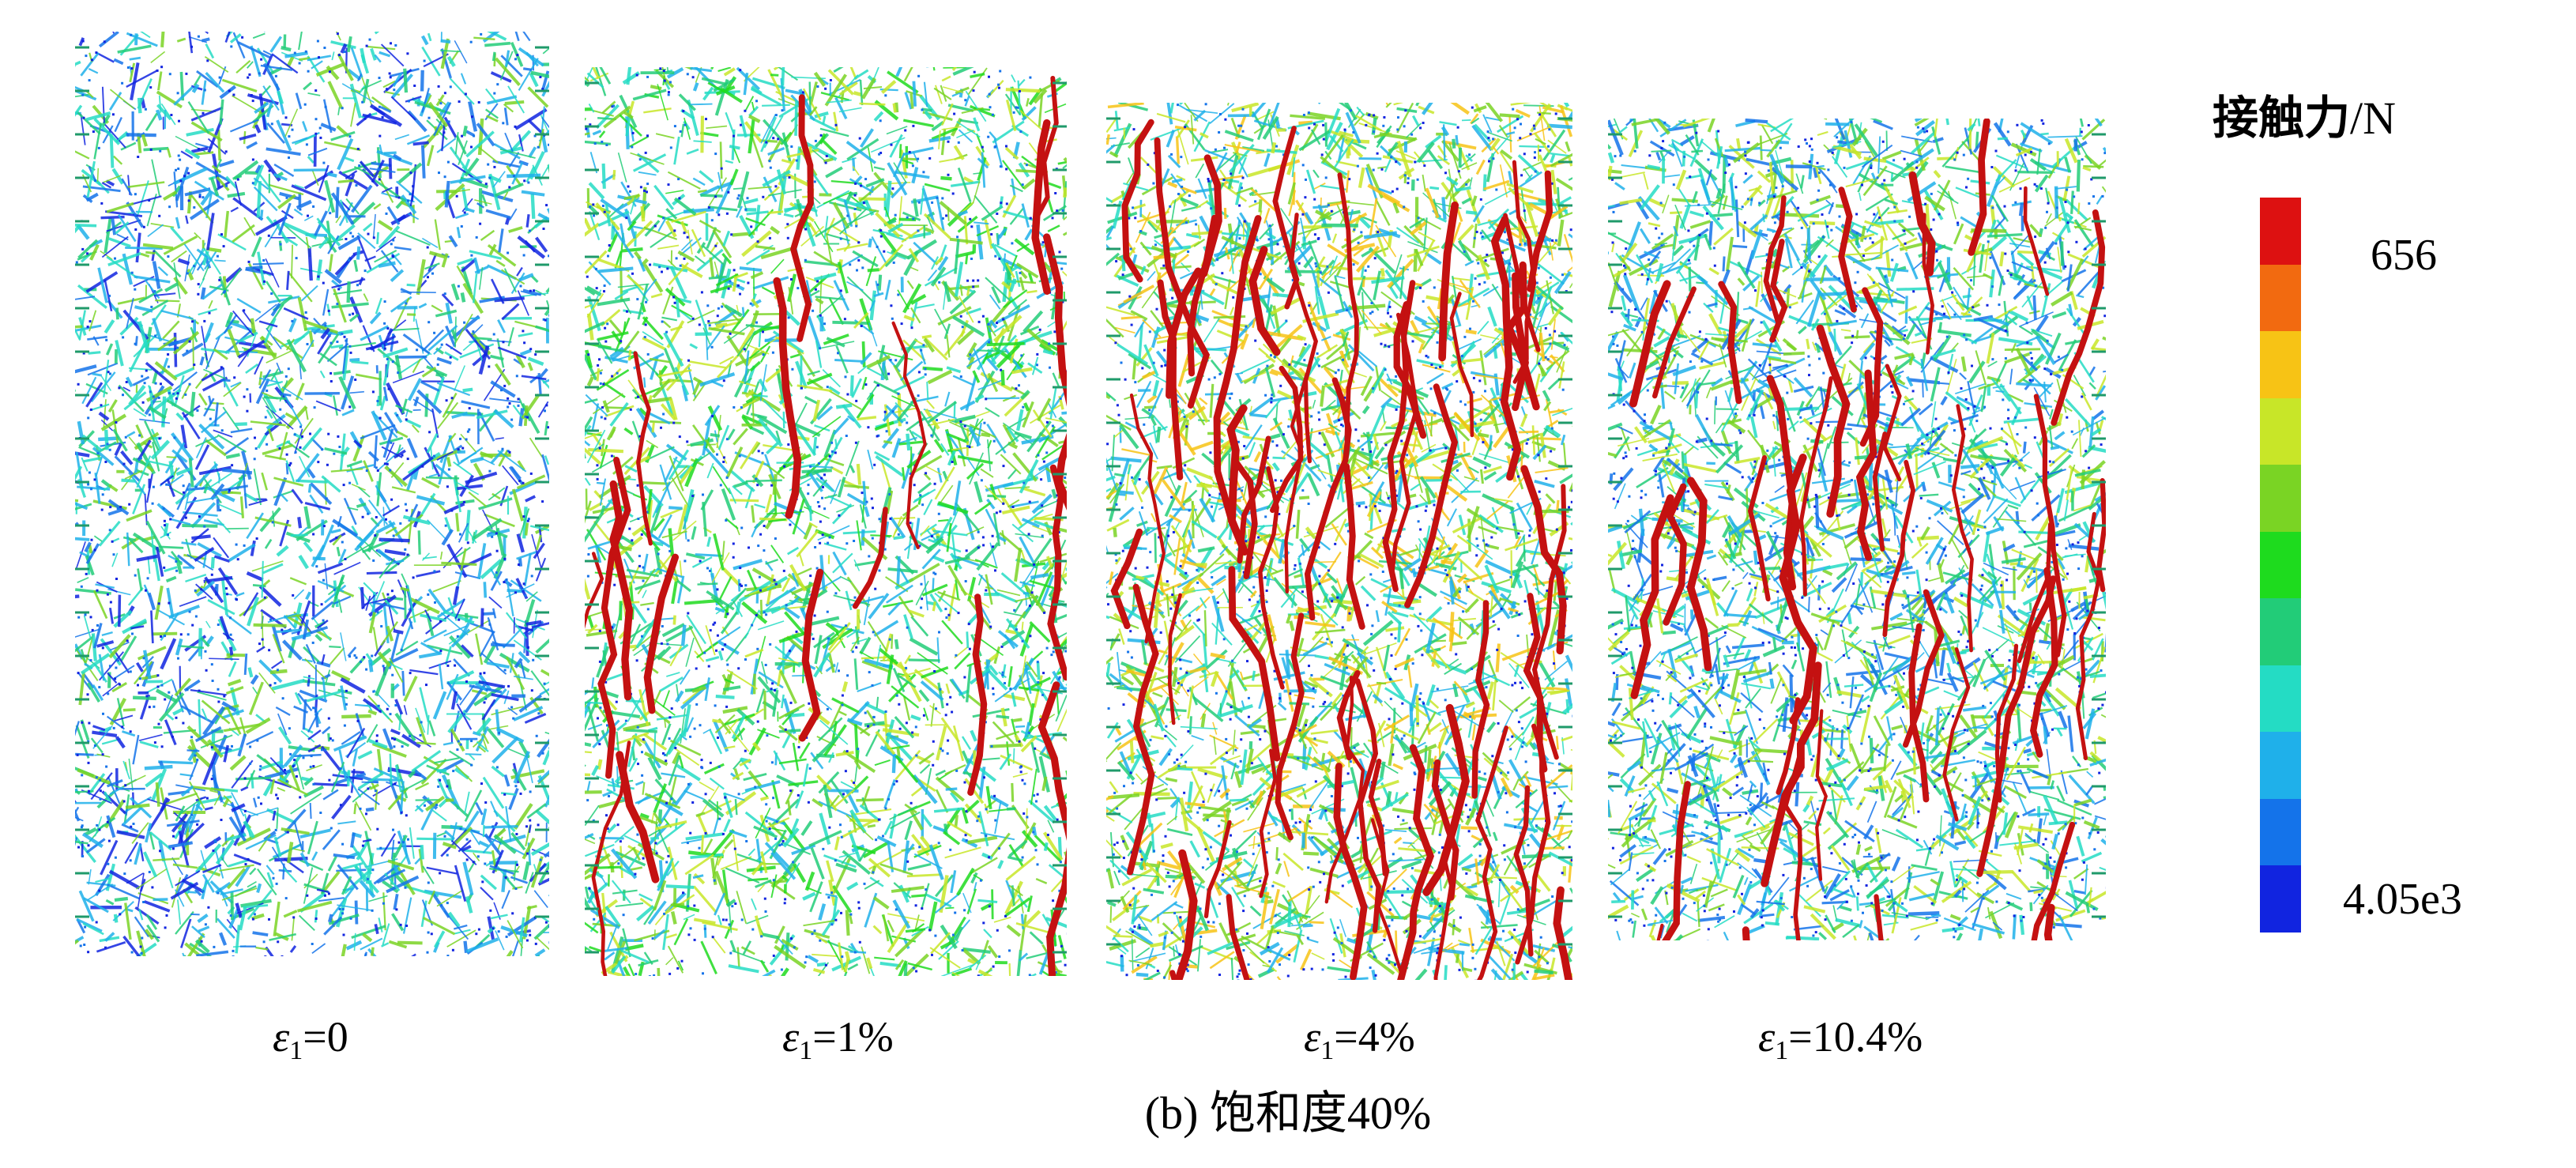 The width and height of the screenshot is (2576, 1168). What do you see at coordinates (2404, 255) in the screenshot?
I see `legend-top-value: 656` at bounding box center [2404, 255].